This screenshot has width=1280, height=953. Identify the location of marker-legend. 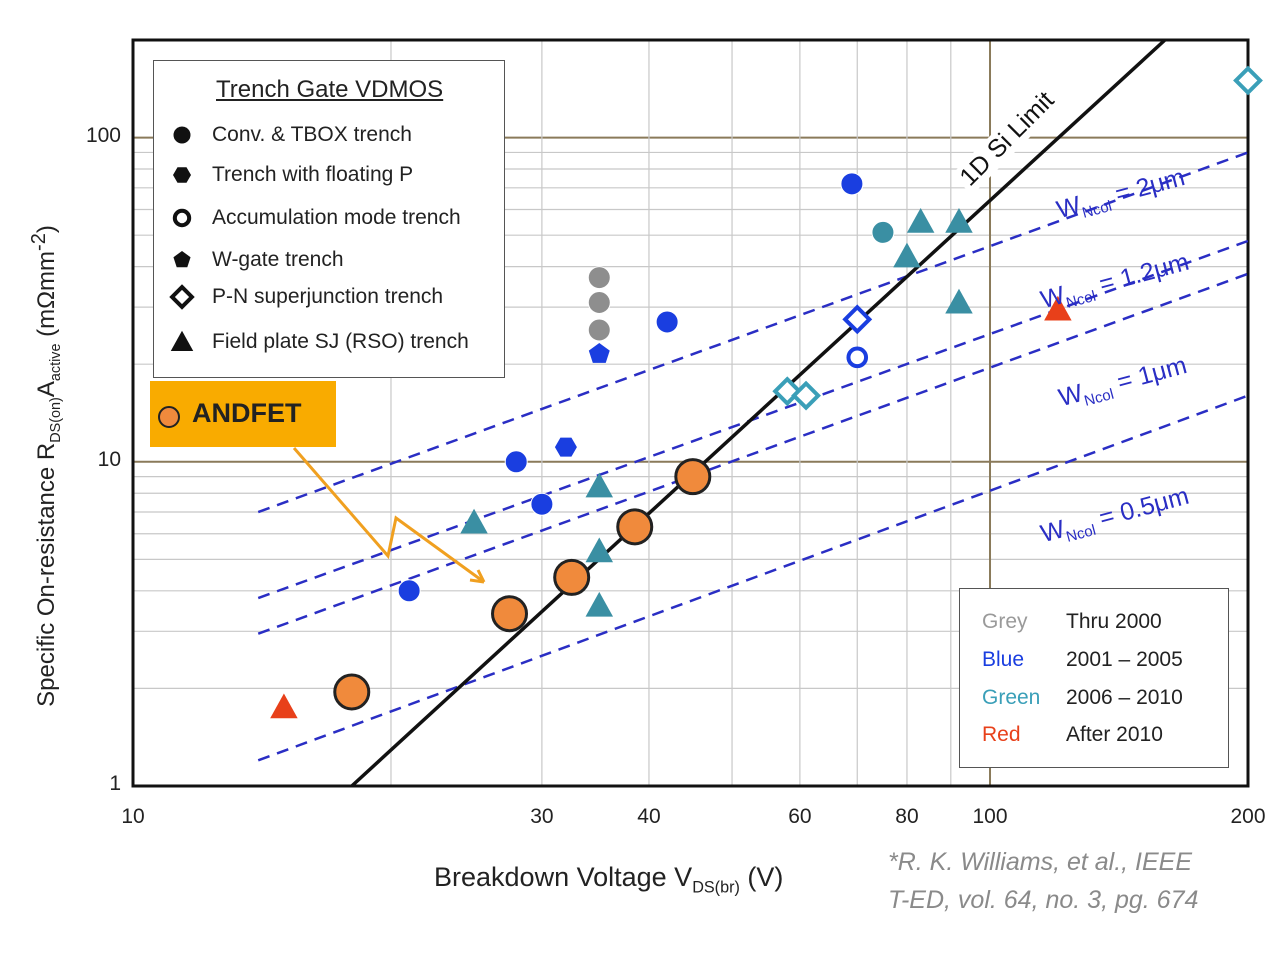
(329, 219).